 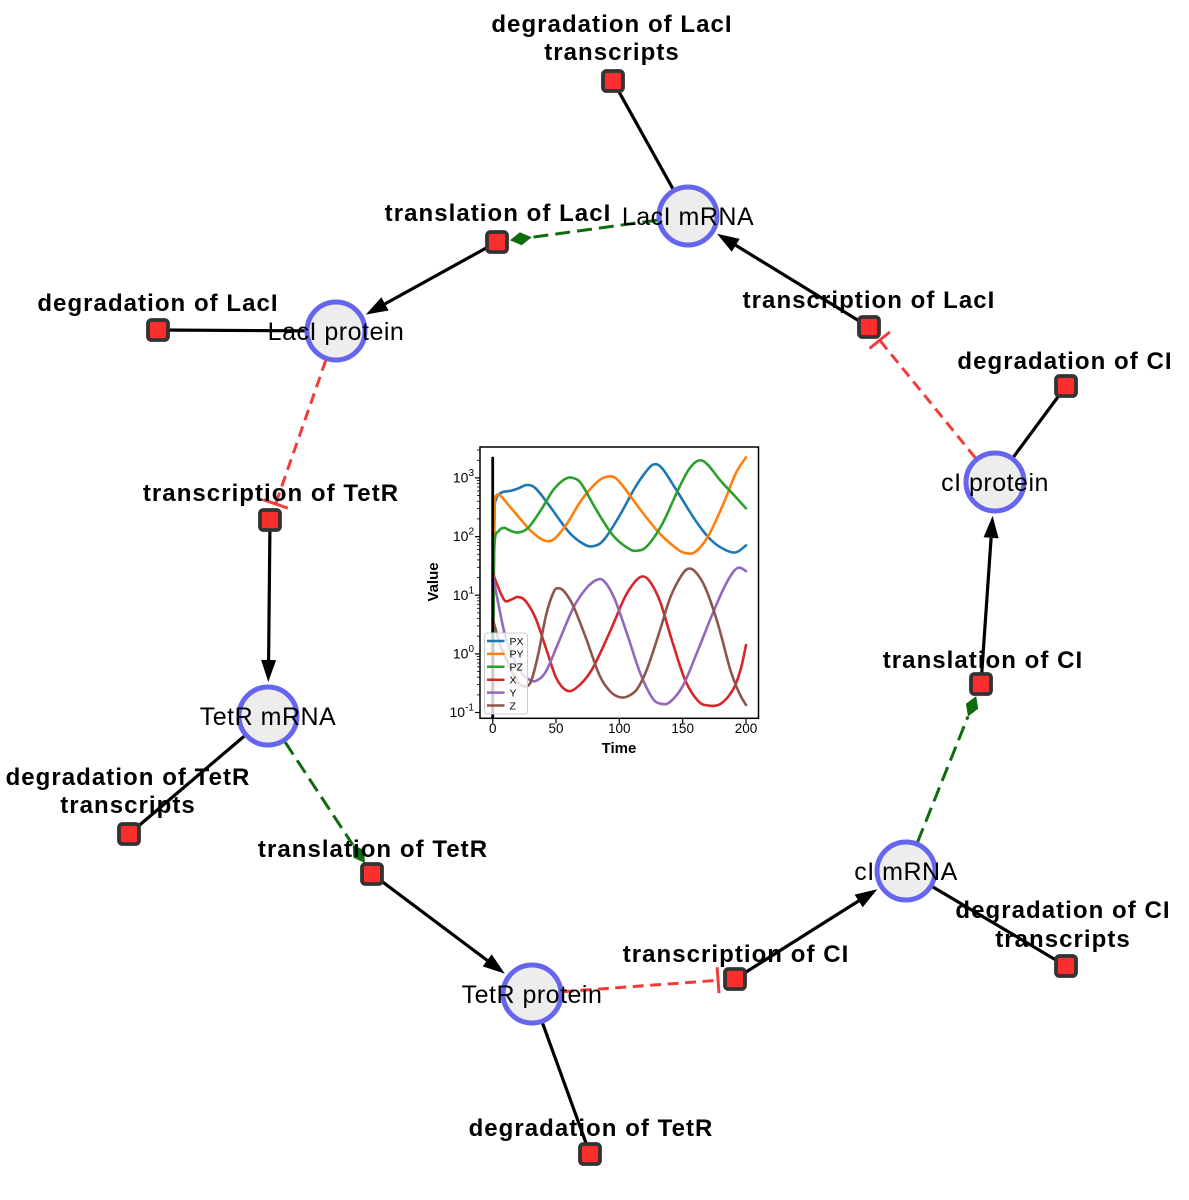 I want to click on svg-text: Z, so click(x=513, y=706).